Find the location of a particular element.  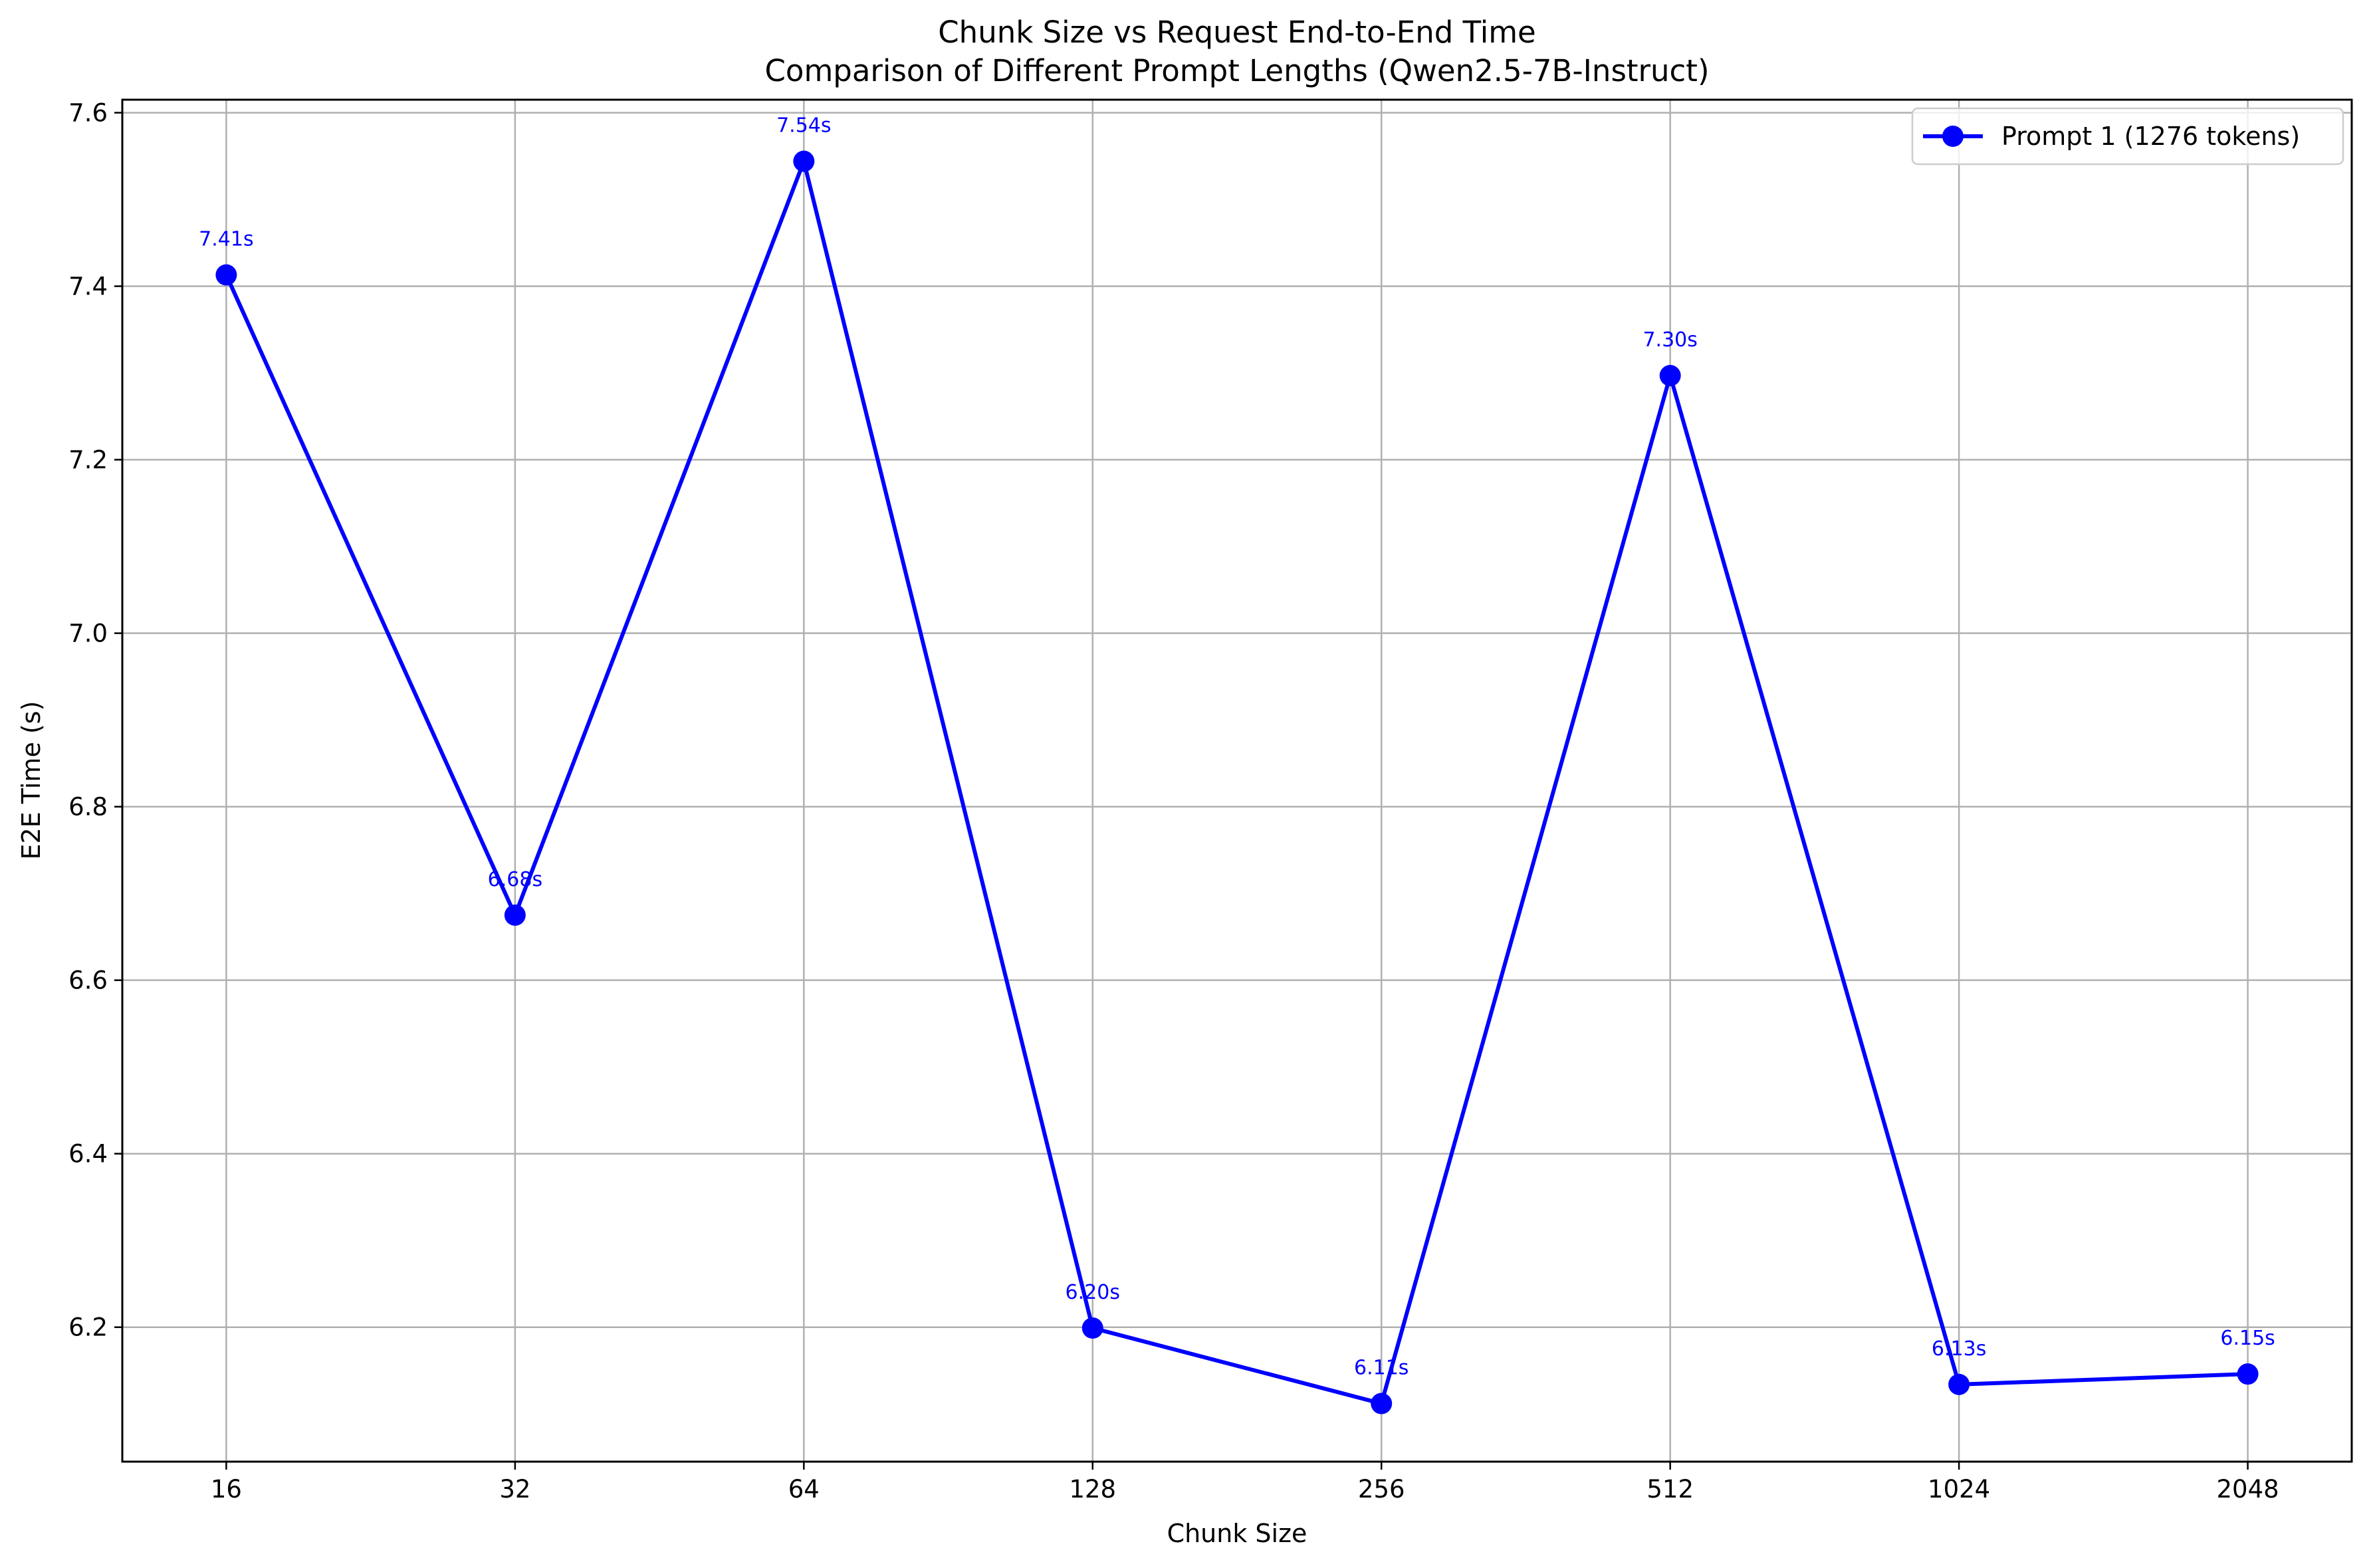

x-tick-label: 2048 is located at coordinates (2248, 1490).